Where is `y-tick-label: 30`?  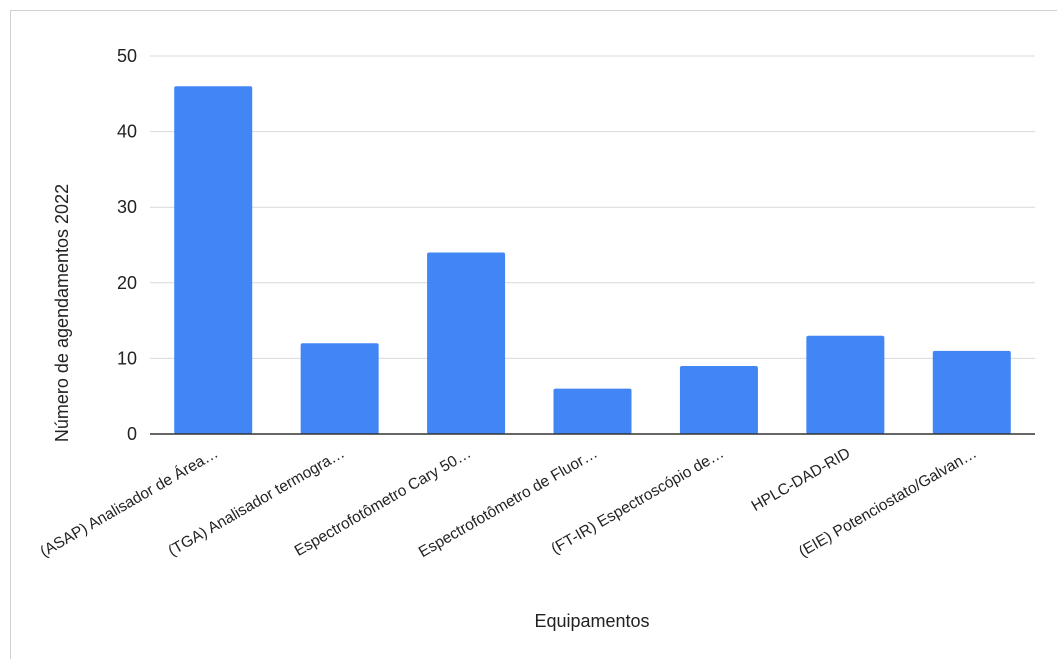
y-tick-label: 30 is located at coordinates (127, 207).